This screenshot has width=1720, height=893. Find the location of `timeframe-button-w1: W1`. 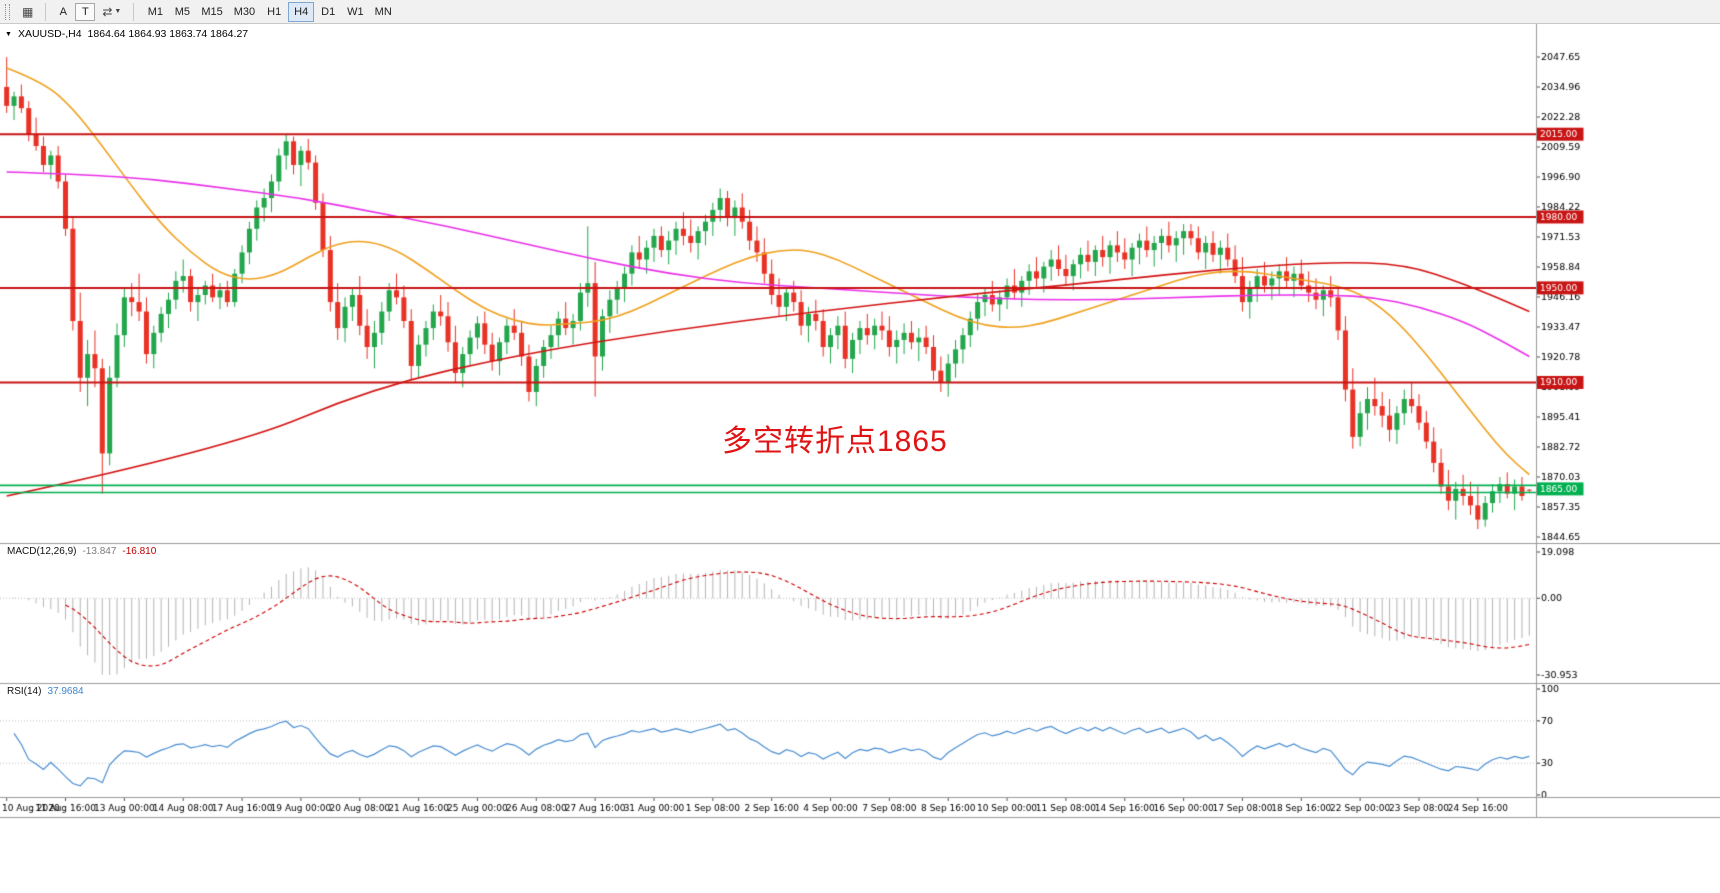

timeframe-button-w1: W1 is located at coordinates (355, 12).